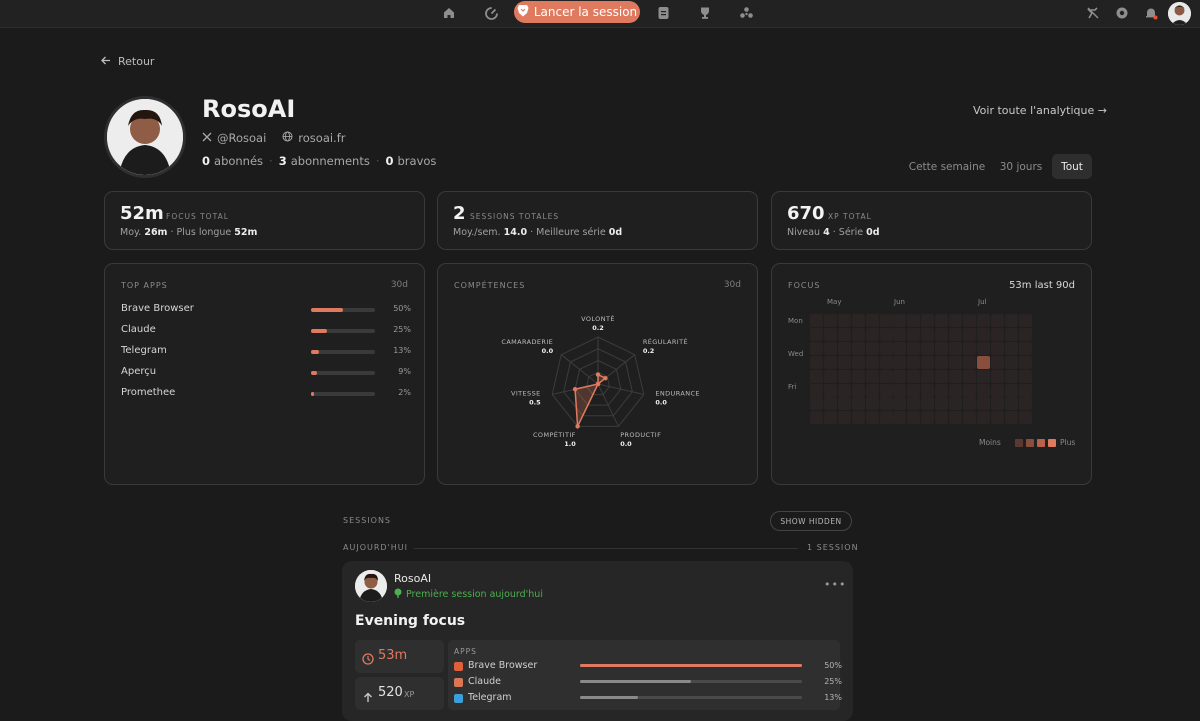 The width and height of the screenshot is (1200, 721). Describe the element at coordinates (947, 166) in the screenshot. I see `range-this-week: Cette semaine` at that location.